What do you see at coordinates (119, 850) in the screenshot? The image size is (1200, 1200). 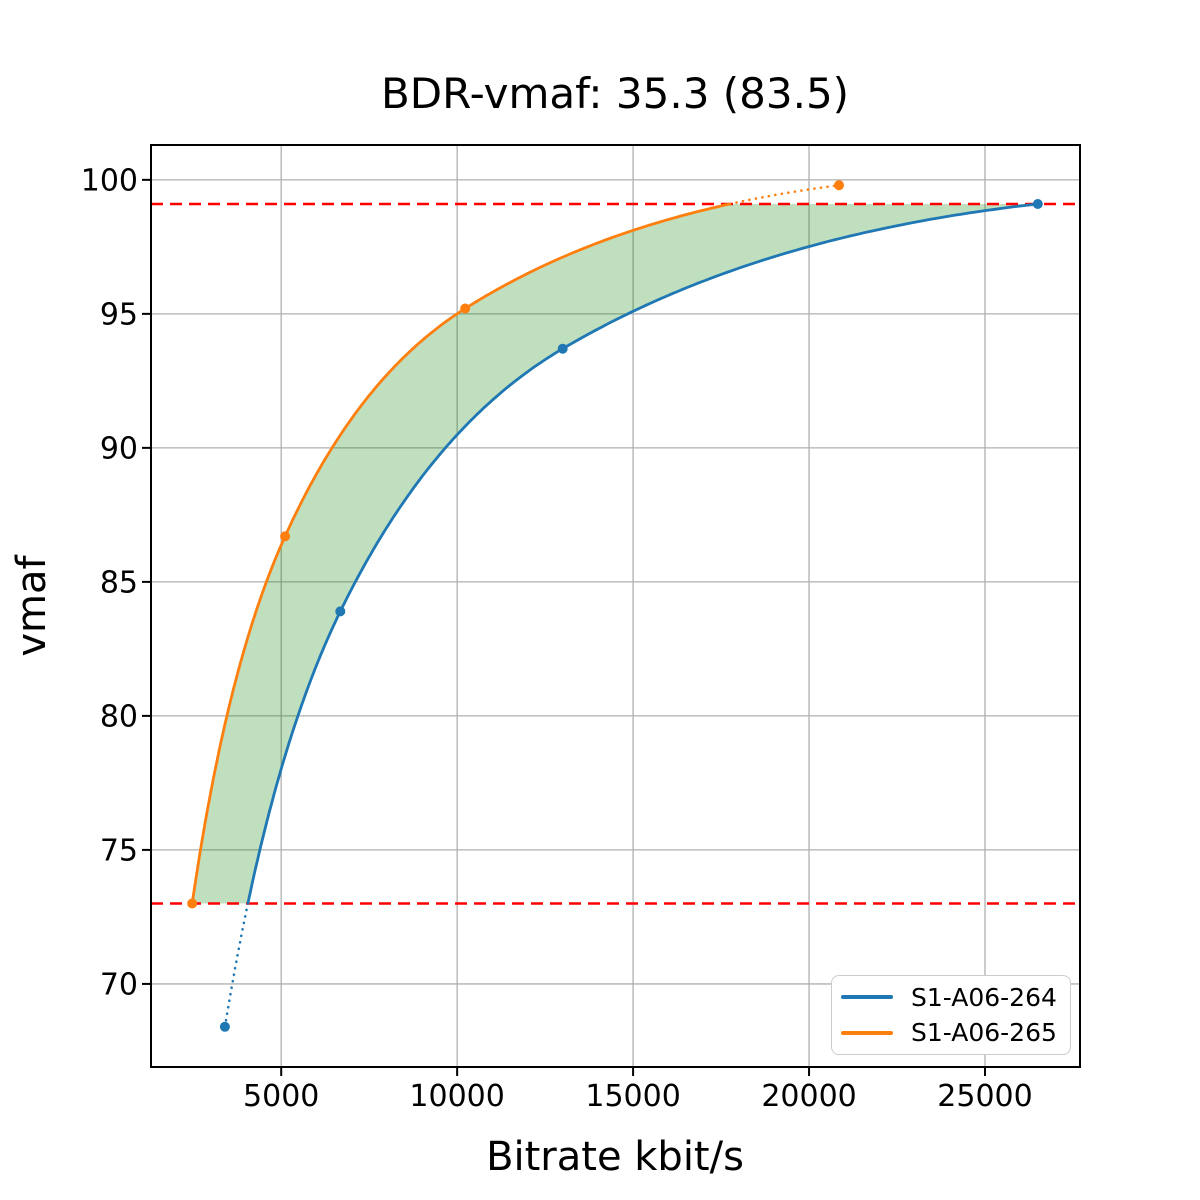 I see `y-tick-label: 75` at bounding box center [119, 850].